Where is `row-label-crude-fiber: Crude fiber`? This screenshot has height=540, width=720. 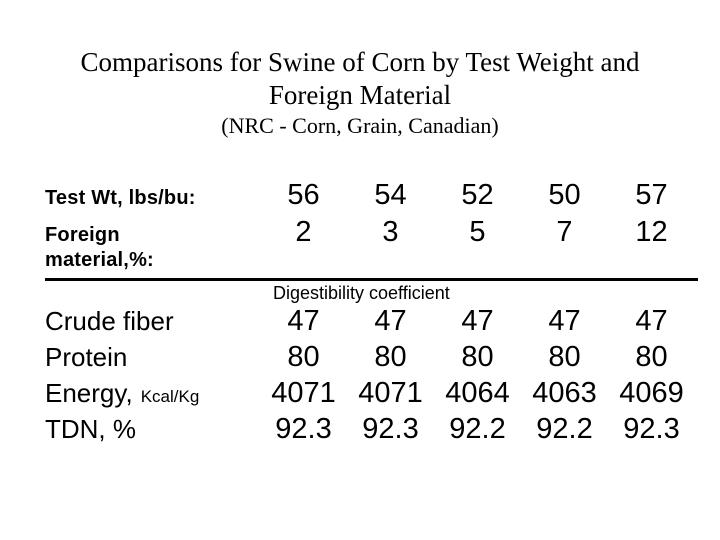 row-label-crude-fiber: Crude fiber is located at coordinates (152, 321).